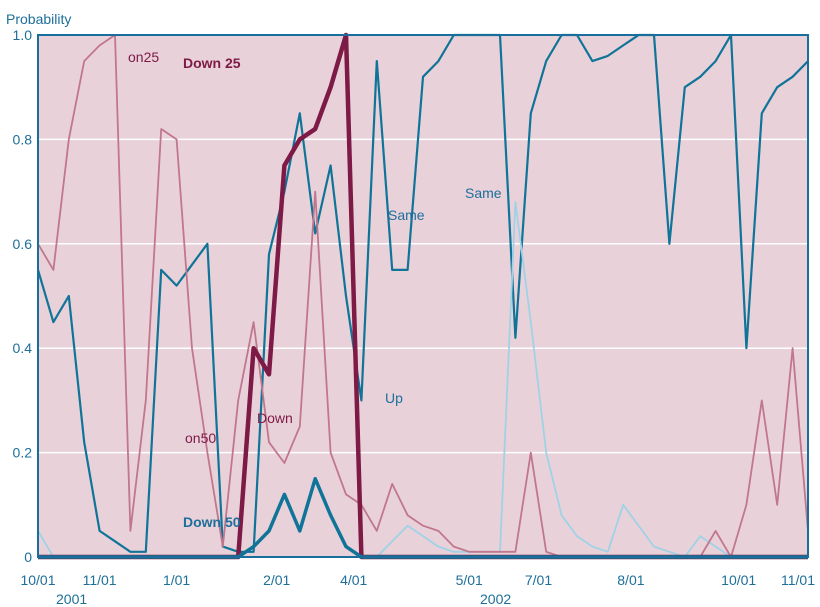 Image resolution: width=820 pixels, height=607 pixels. I want to click on y-tick-label: 1.0, so click(23, 35).